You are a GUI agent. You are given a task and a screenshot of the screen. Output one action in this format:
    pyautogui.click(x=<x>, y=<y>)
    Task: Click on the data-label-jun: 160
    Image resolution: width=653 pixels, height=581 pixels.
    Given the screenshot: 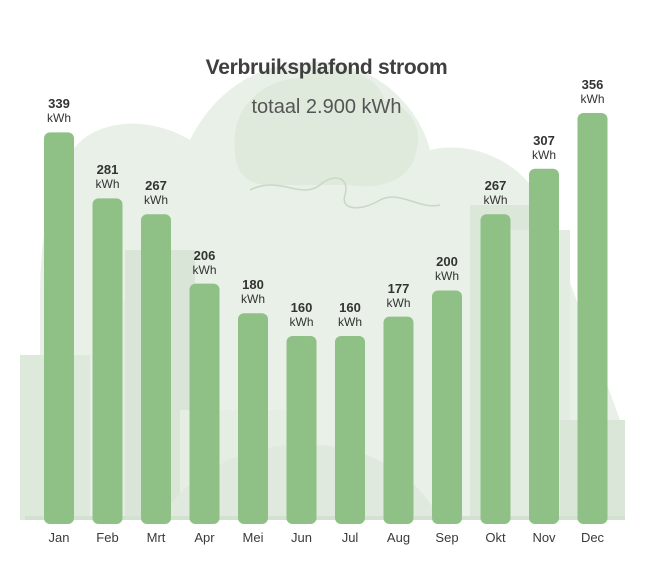 What is the action you would take?
    pyautogui.click(x=301, y=307)
    